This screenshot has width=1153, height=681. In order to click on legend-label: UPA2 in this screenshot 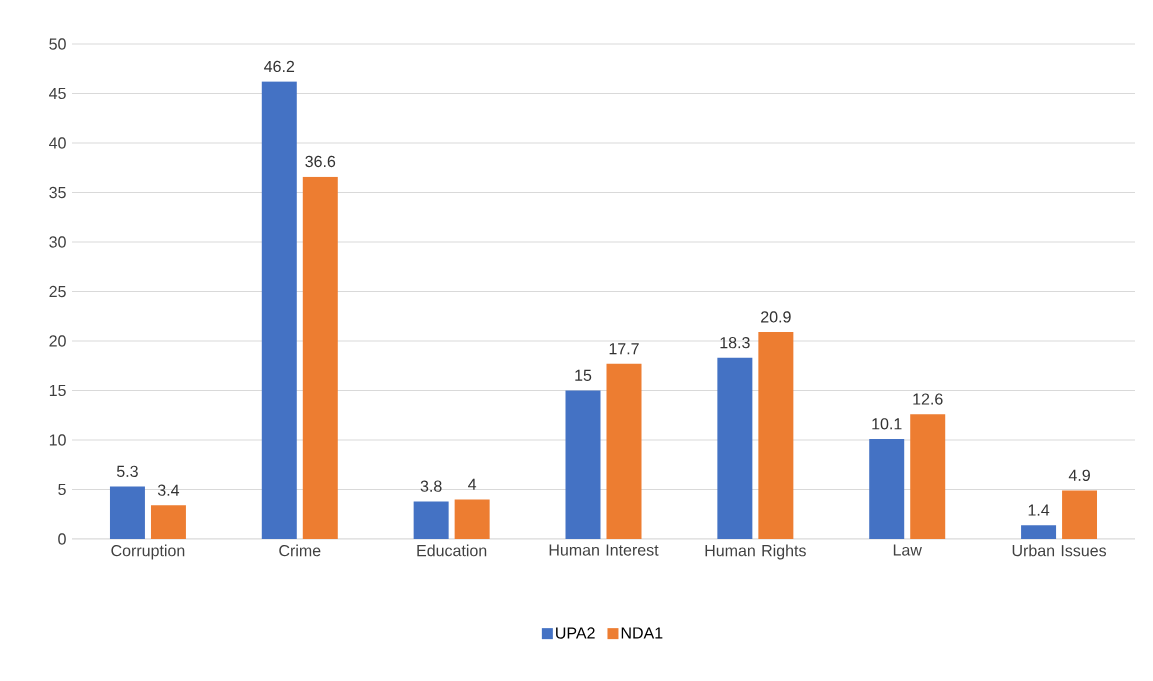, I will do `click(575, 633)`.